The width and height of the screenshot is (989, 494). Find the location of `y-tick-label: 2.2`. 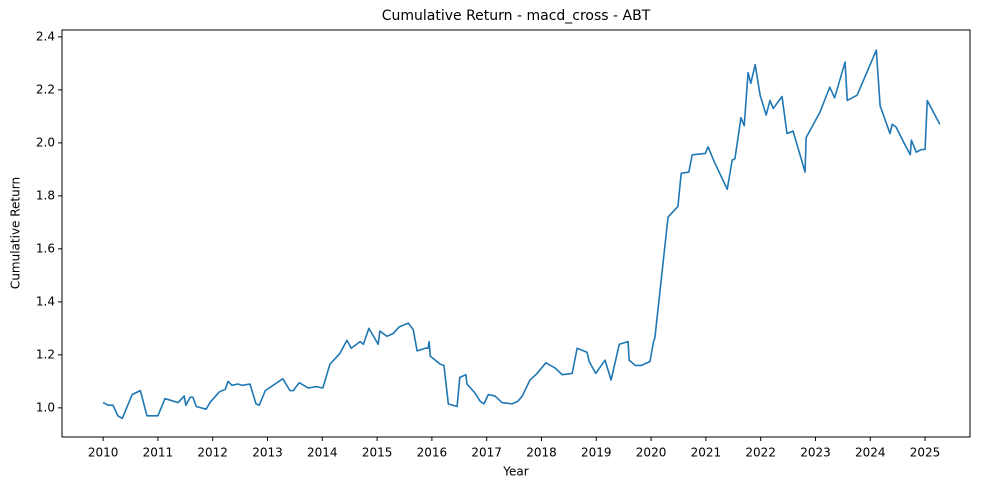

y-tick-label: 2.2 is located at coordinates (45, 89).